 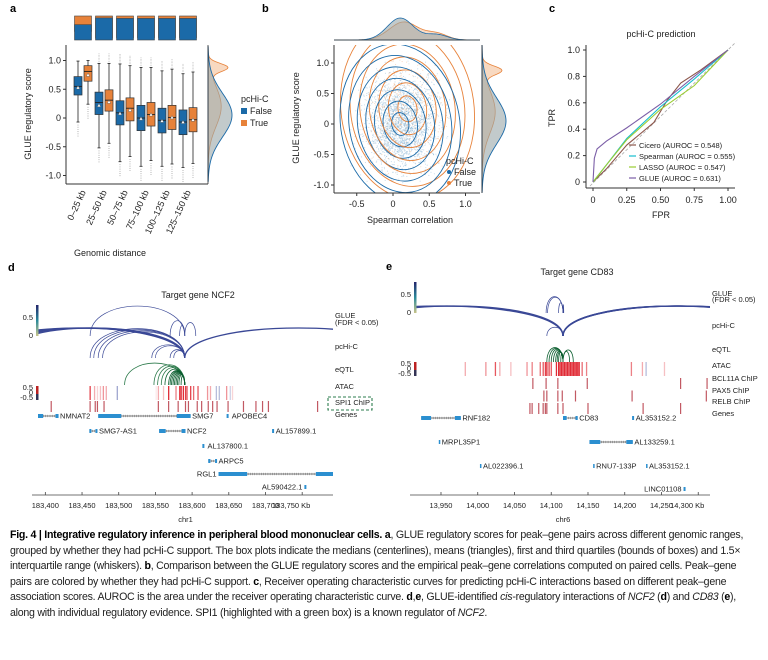 What do you see at coordinates (439, 442) in the screenshot?
I see `gene-exon` at bounding box center [439, 442].